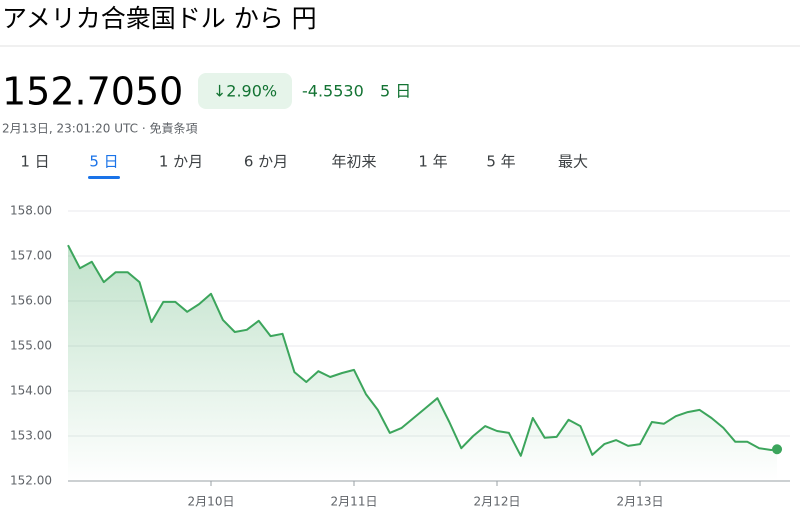  Describe the element at coordinates (777, 449) in the screenshot. I see `last-point` at that location.